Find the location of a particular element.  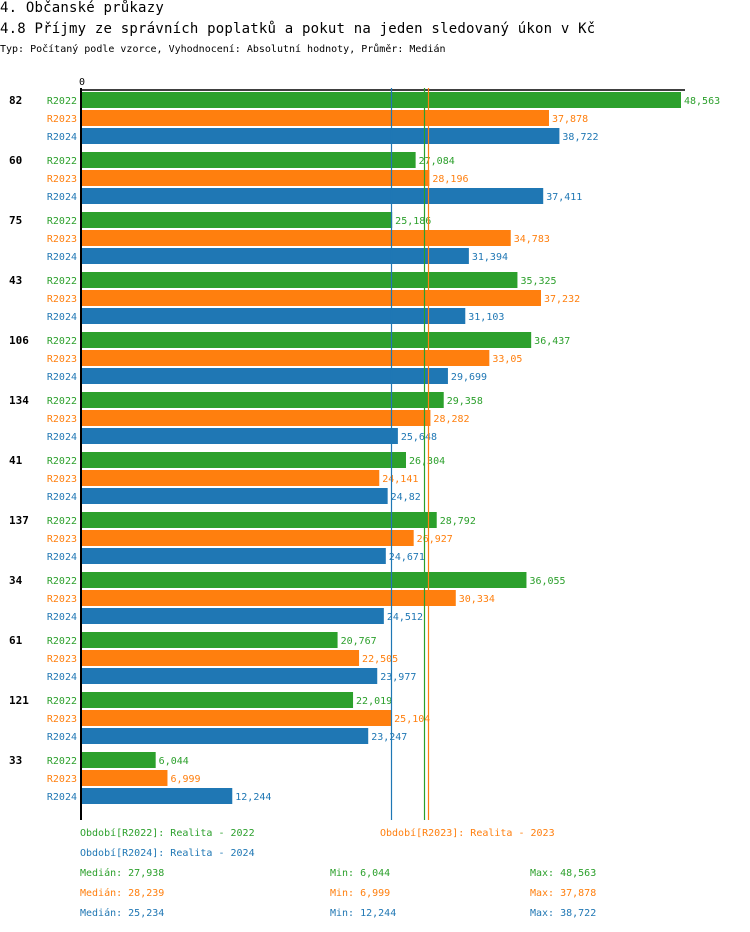

data-label: 24,141 is located at coordinates (400, 479).